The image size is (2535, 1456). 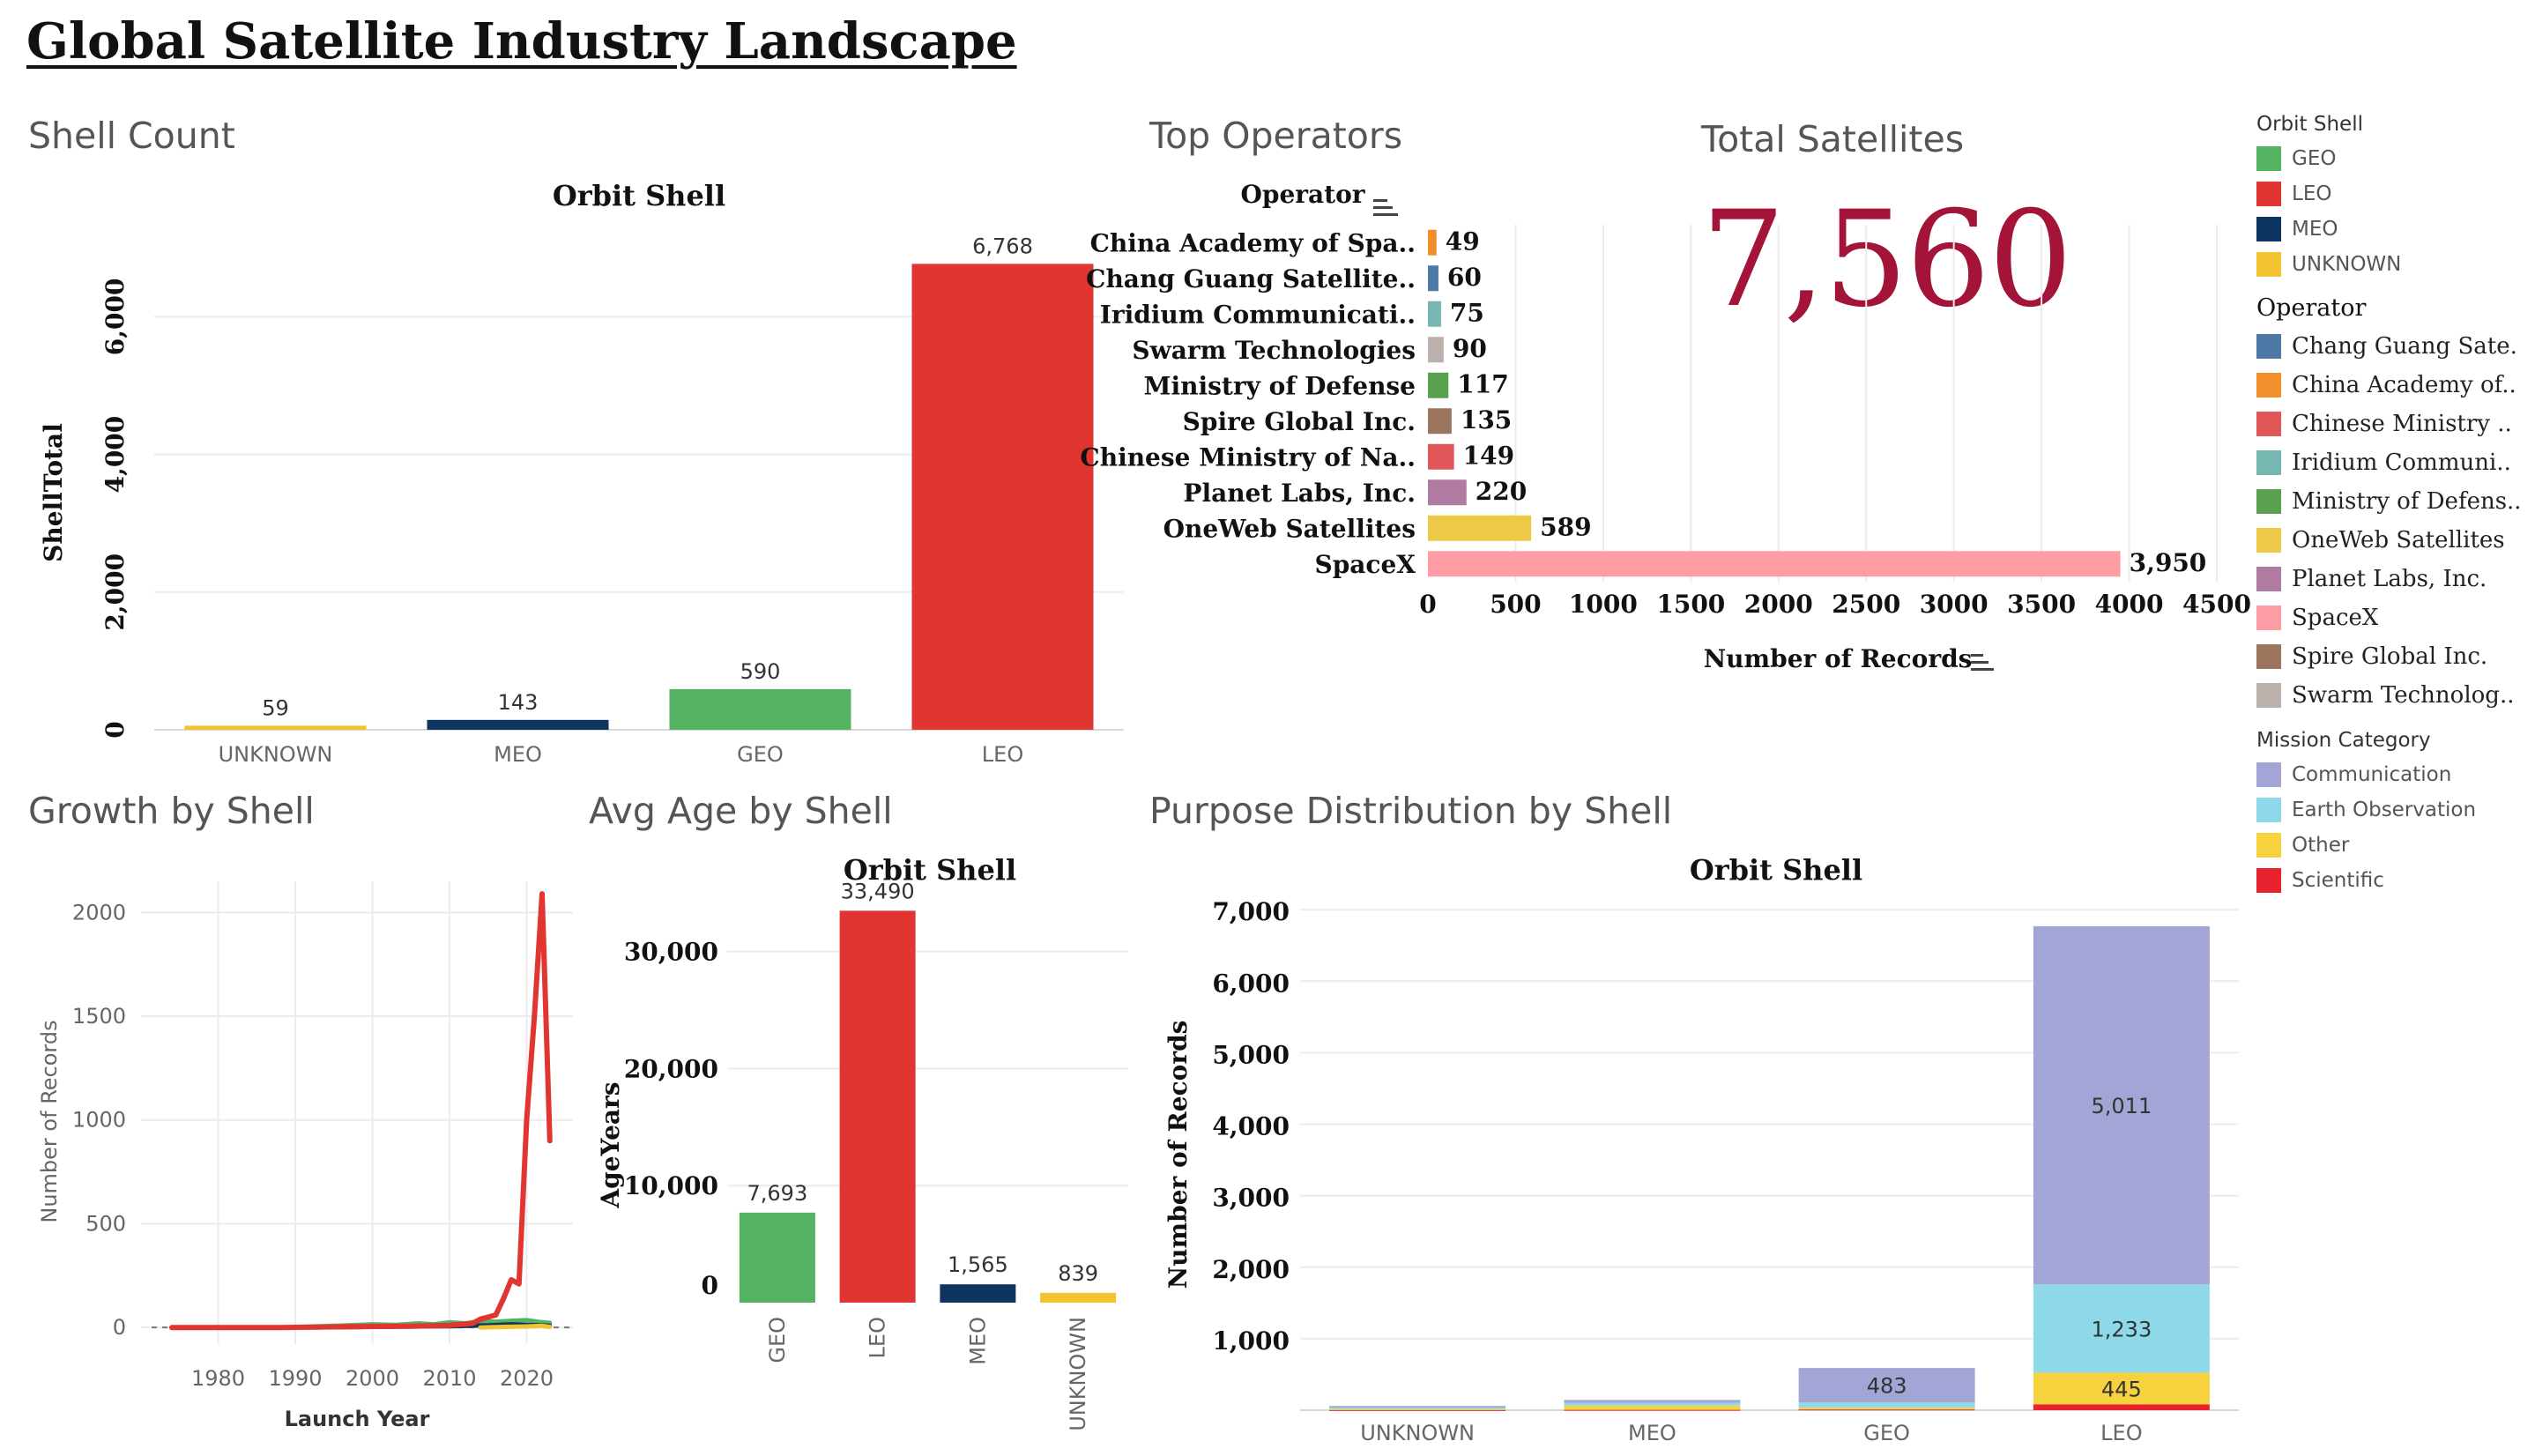 I want to click on legend-item: Planet Labs, Inc., so click(x=2393, y=579).